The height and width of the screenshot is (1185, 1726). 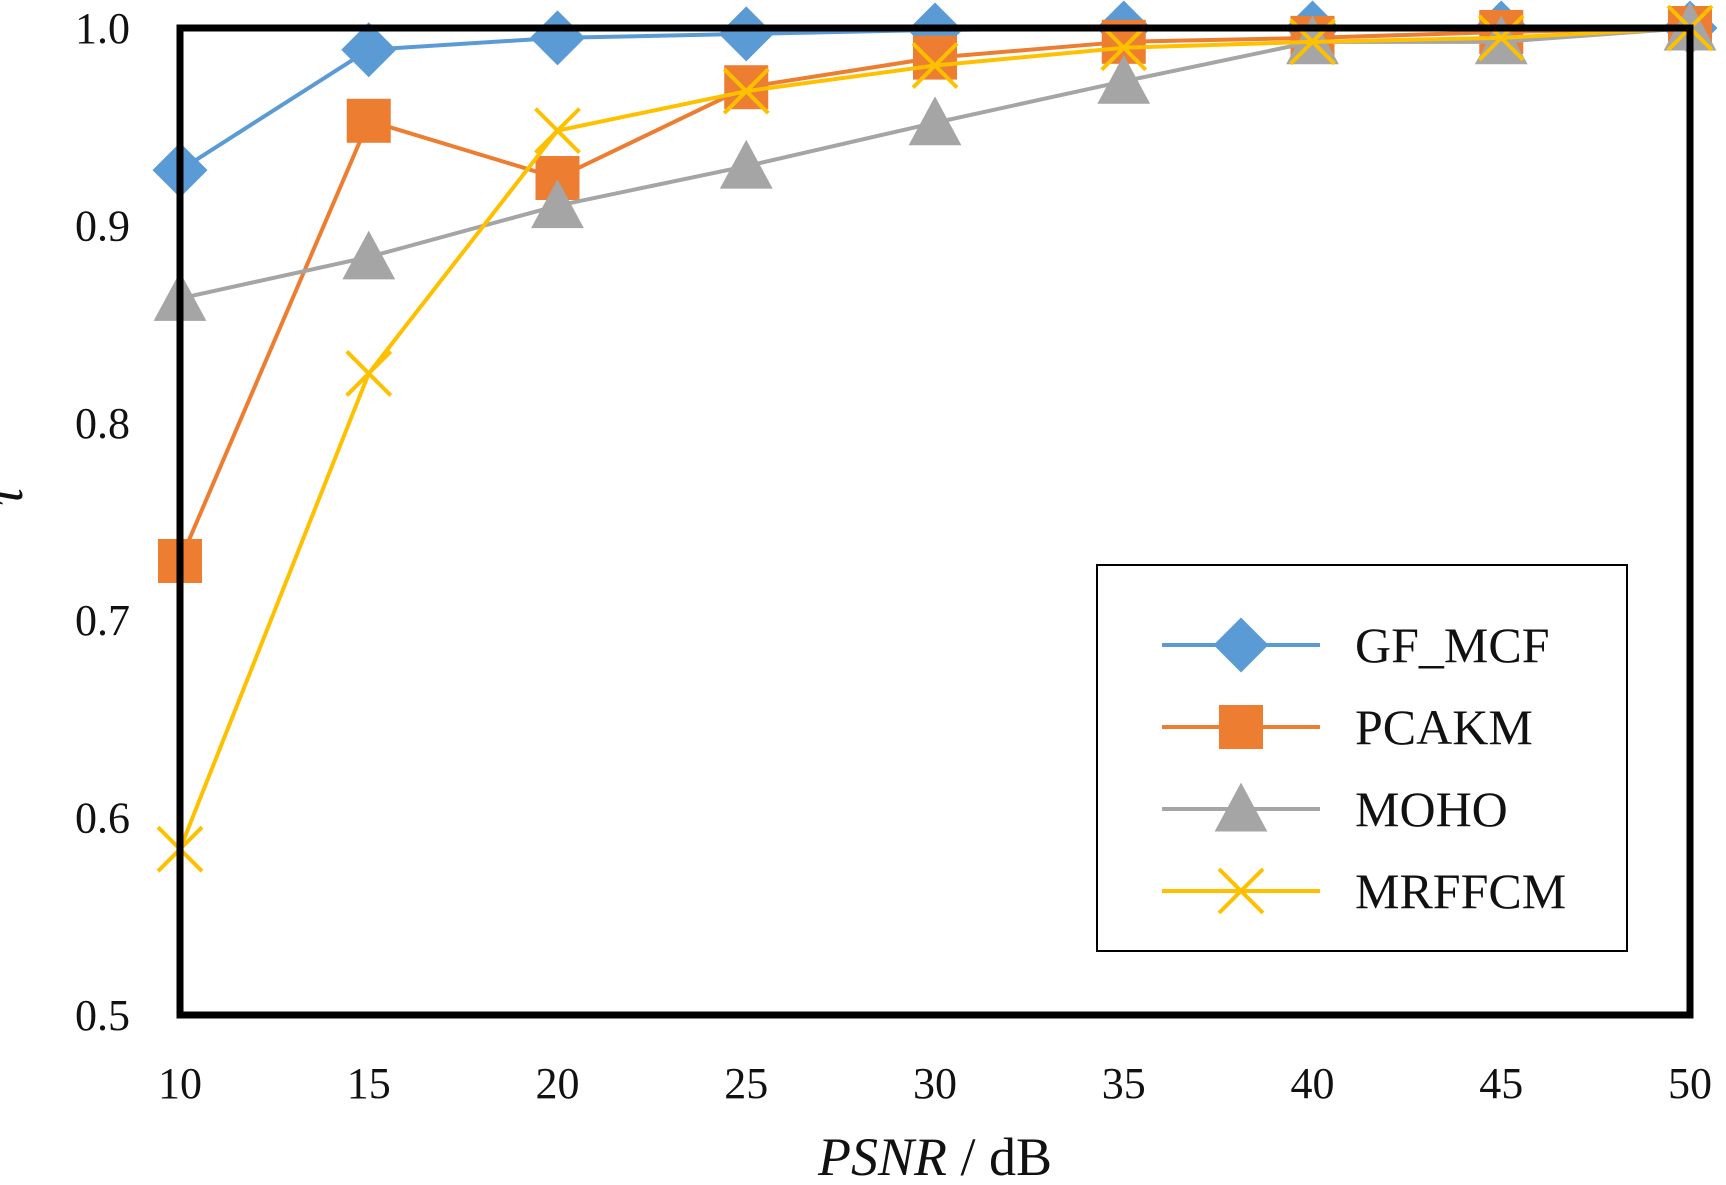 I want to click on x-tick-label: 30, so click(x=935, y=1083).